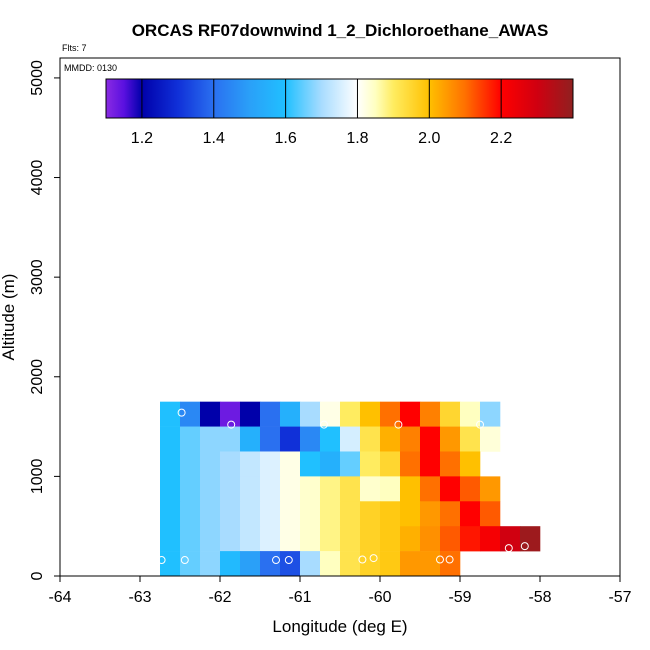  I want to click on x-tick-label: -62, so click(219, 597).